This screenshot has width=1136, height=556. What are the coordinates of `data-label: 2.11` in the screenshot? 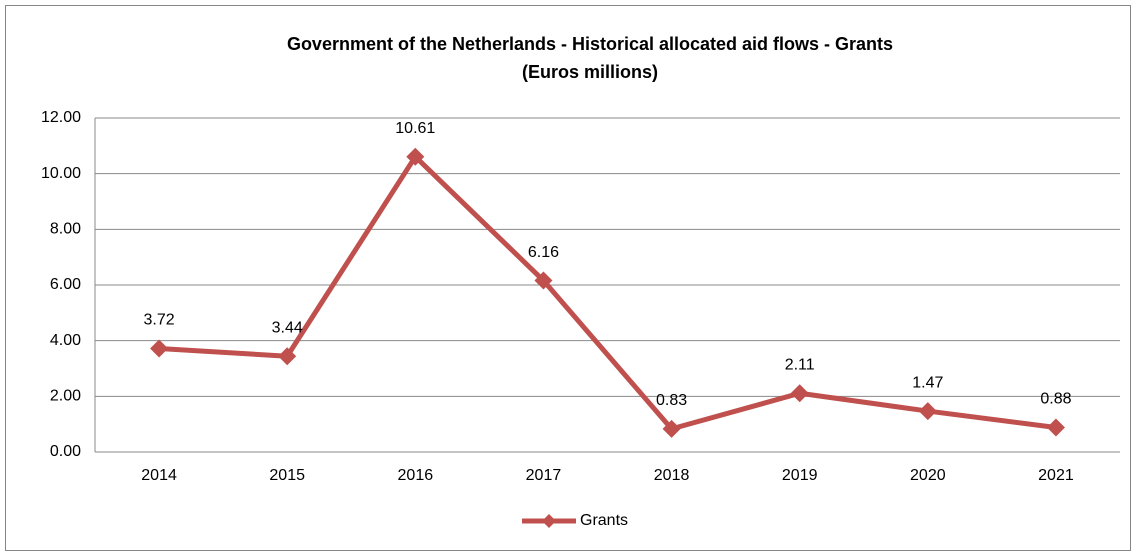 It's located at (800, 364).